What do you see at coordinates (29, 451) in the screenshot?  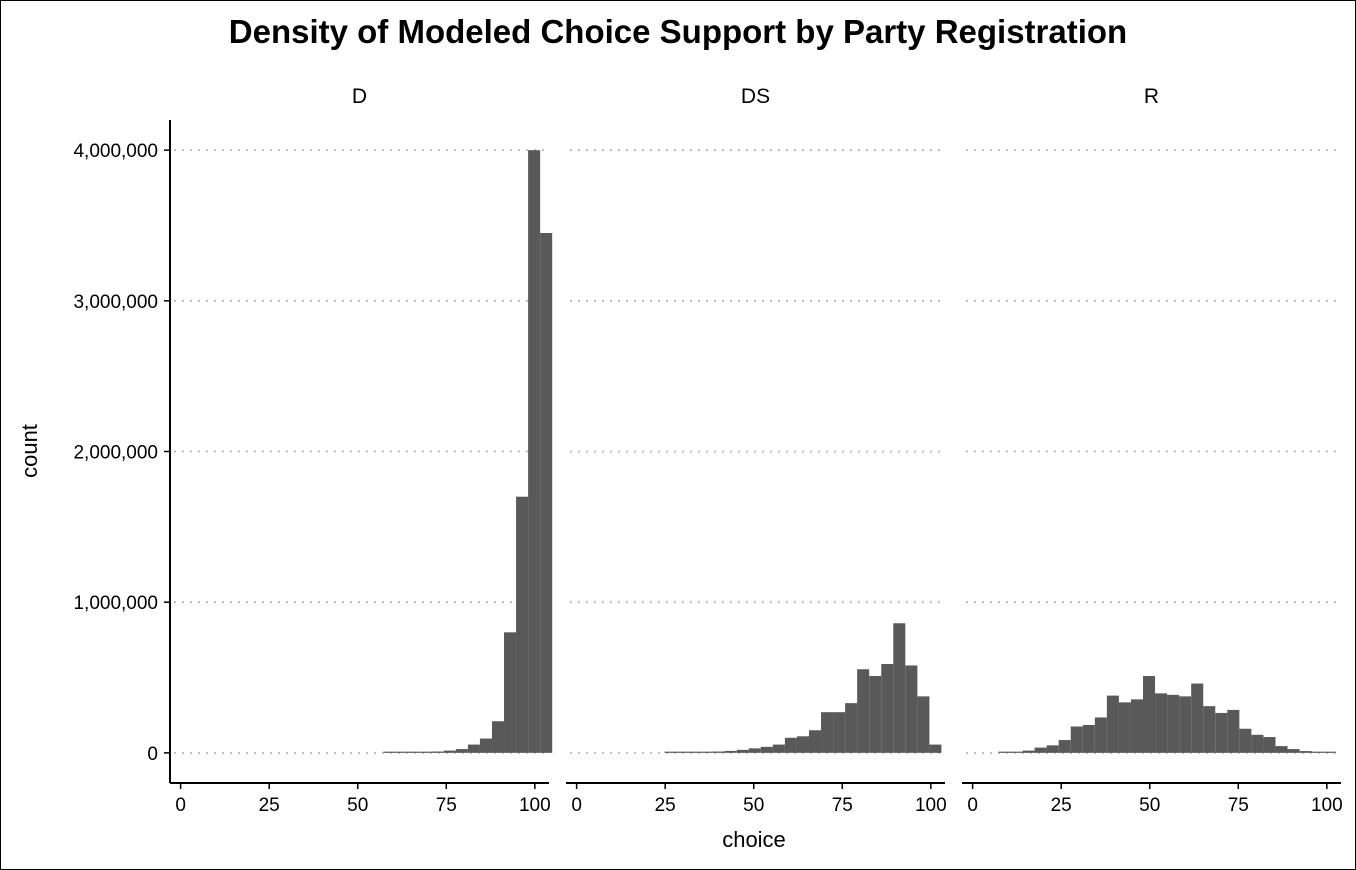 I see `y-axis-title: count` at bounding box center [29, 451].